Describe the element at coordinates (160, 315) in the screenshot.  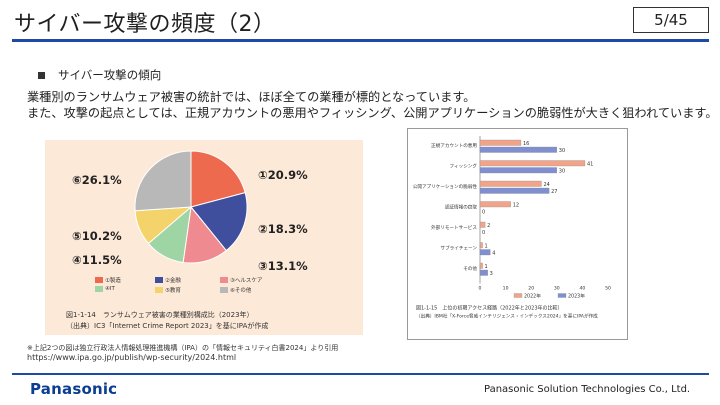
I see `pie-caption: 図1-1-14 ランサムウェア被害の業種別構成比（2023年）` at that location.